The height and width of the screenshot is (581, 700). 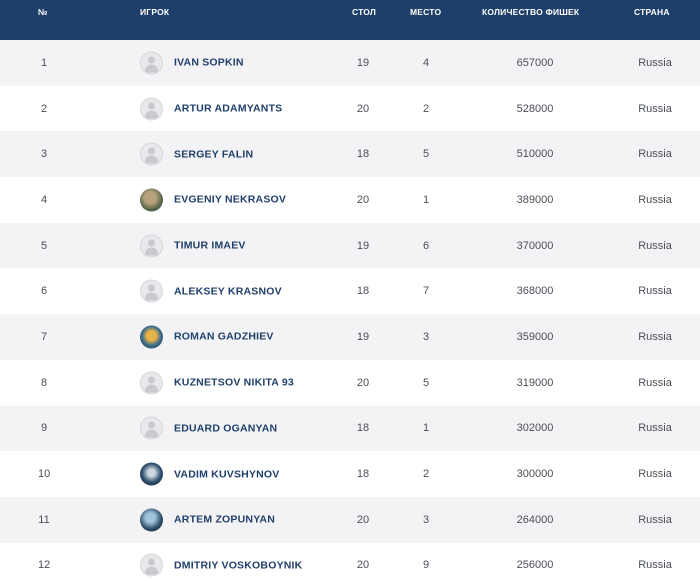 I want to click on seat-number: 6, so click(x=426, y=245).